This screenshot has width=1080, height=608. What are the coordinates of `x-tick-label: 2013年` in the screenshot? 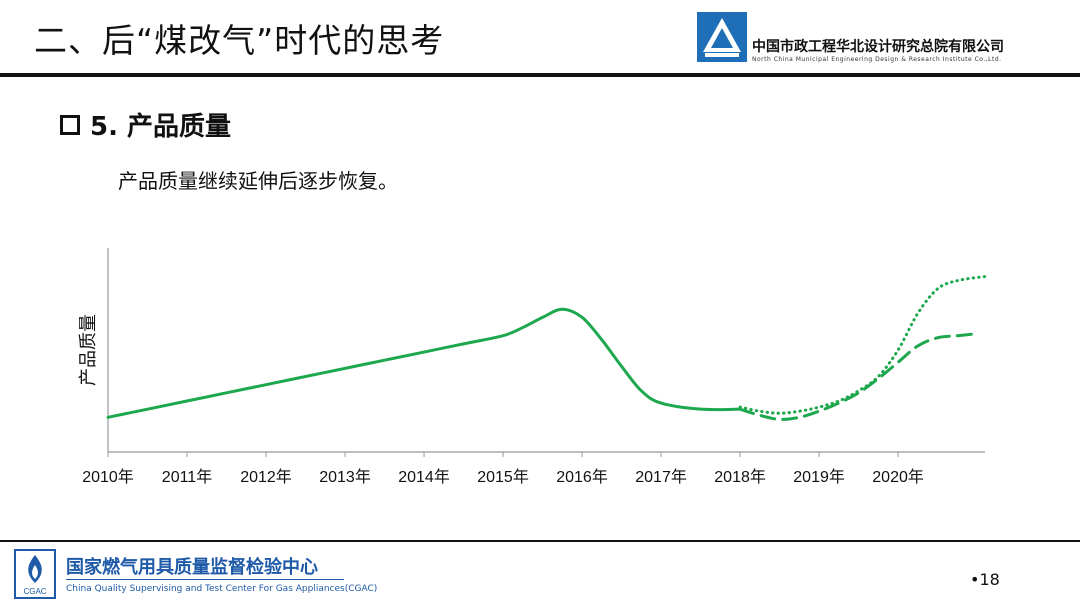 It's located at (345, 477).